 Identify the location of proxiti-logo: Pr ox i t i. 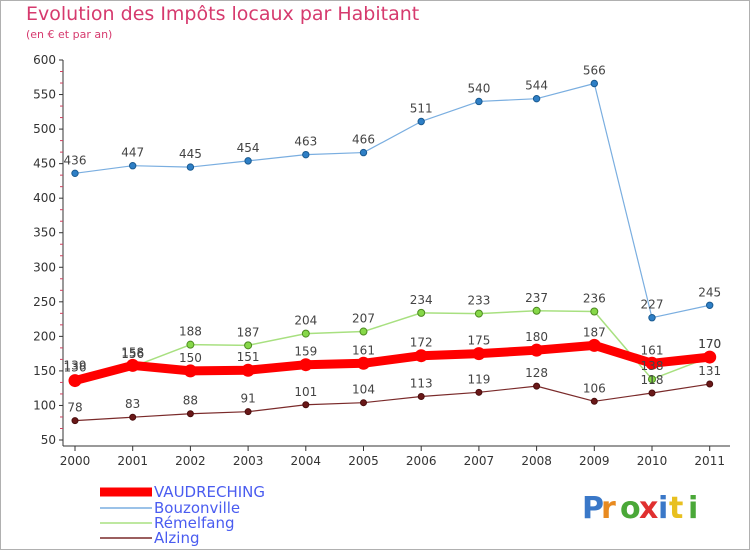
(640, 508).